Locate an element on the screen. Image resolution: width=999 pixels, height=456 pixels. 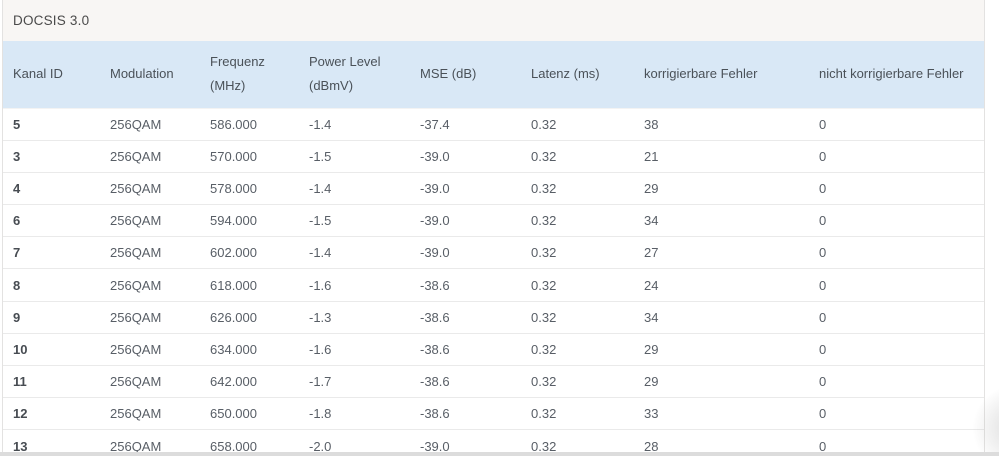
horizontal-scrollbar is located at coordinates (499, 454).